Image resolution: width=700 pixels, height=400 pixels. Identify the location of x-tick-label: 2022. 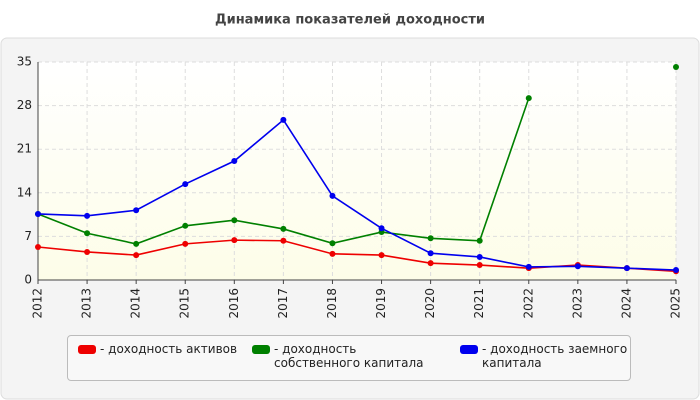
(528, 303).